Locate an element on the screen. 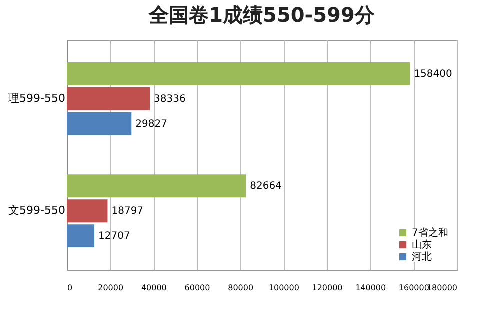 The width and height of the screenshot is (500, 324). y-tick-label: 文599-550 is located at coordinates (37, 211).